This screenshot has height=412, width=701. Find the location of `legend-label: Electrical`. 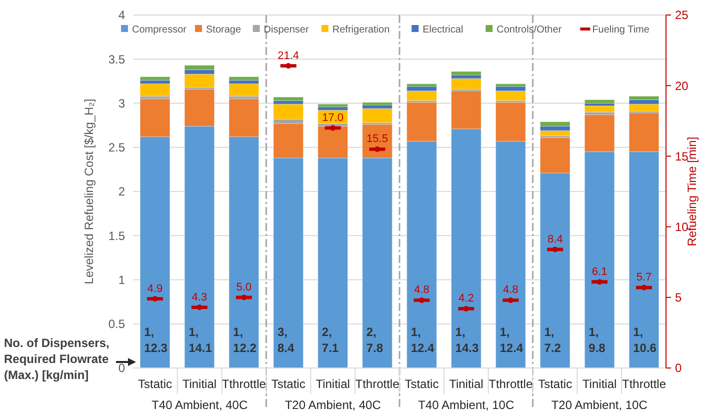

legend-label: Electrical is located at coordinates (443, 30).